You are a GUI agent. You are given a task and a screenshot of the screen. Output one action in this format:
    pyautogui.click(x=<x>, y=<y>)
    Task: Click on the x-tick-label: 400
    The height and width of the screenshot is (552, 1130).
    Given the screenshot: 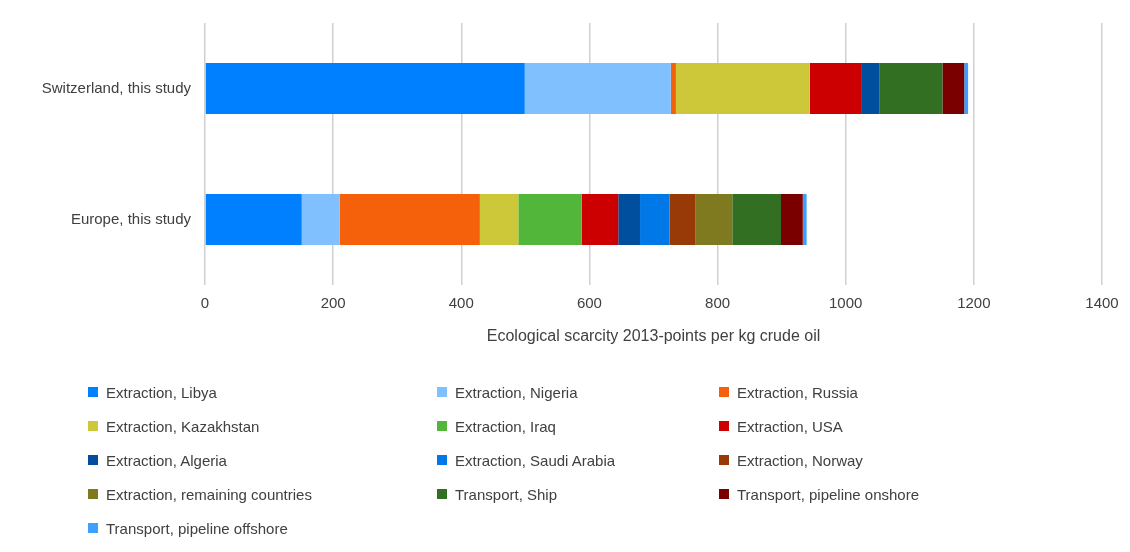 What is the action you would take?
    pyautogui.click(x=461, y=303)
    